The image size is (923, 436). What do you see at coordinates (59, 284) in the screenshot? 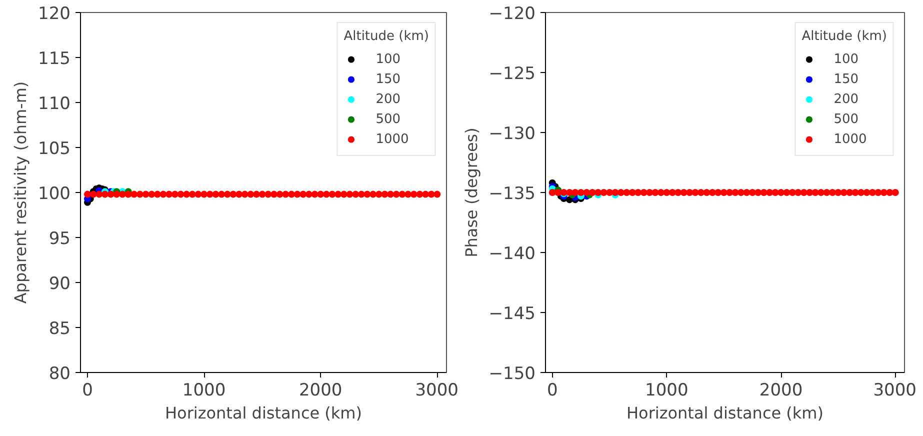
I see `y-tick-label: 90` at bounding box center [59, 284].